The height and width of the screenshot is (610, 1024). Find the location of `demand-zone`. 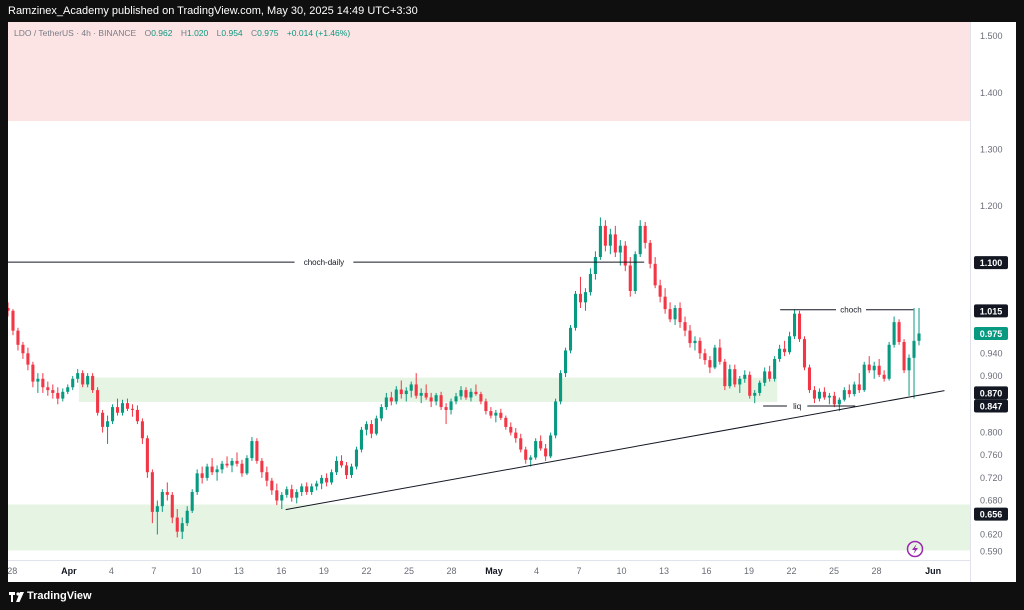

demand-zone is located at coordinates (489, 527).